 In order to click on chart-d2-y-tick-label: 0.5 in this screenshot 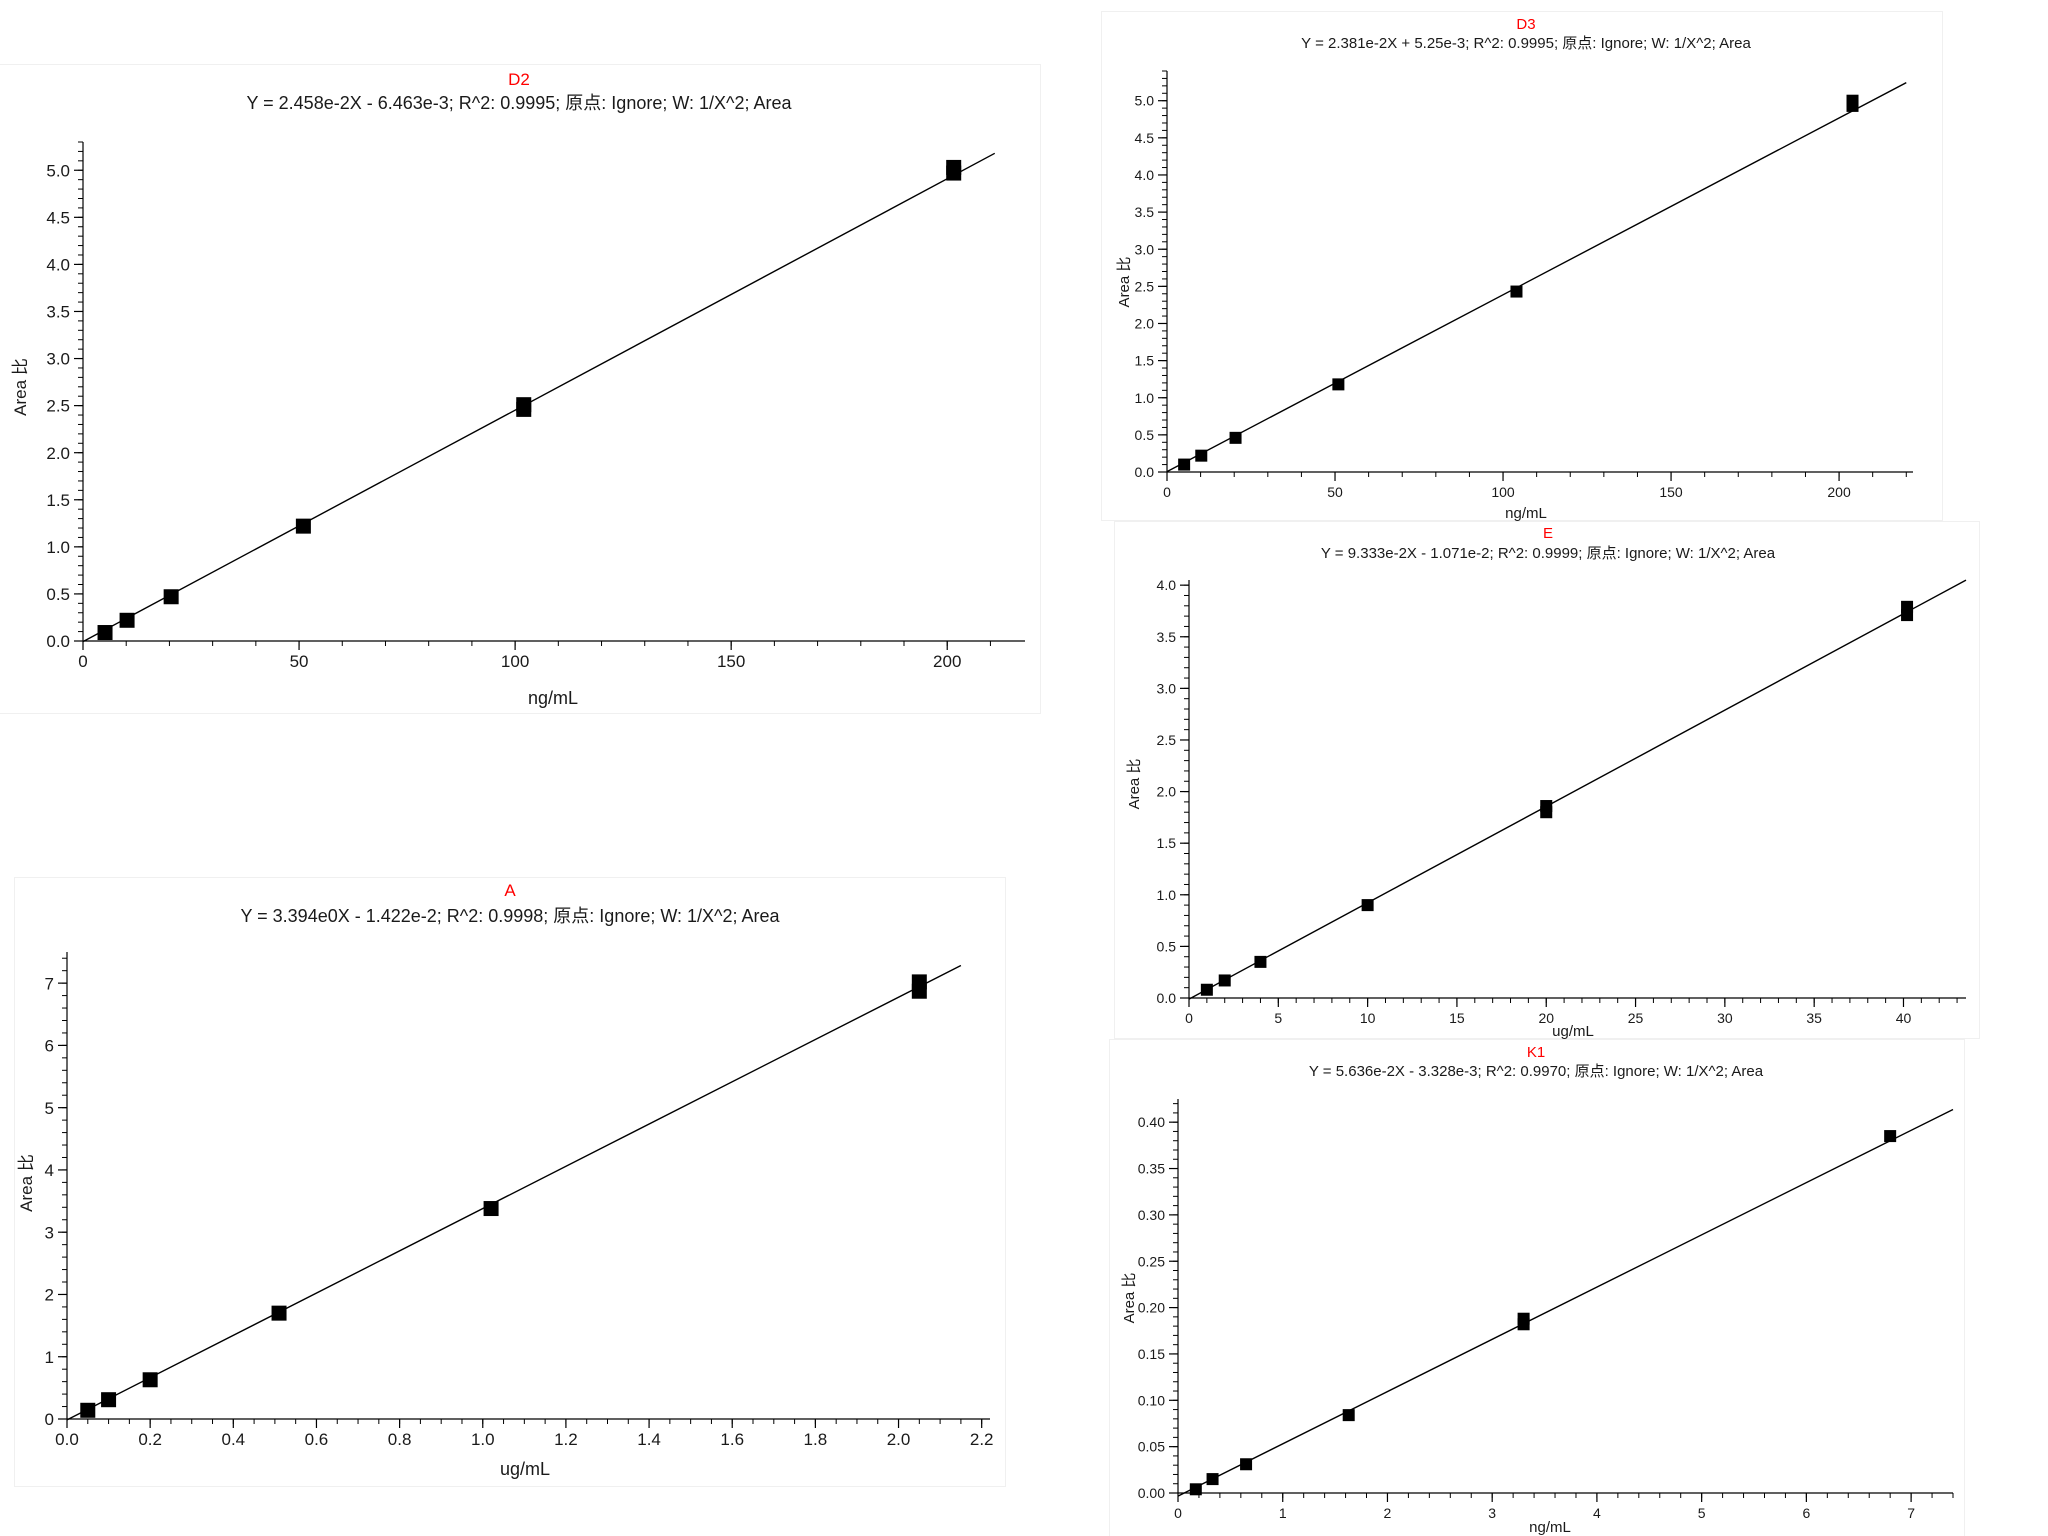, I will do `click(58, 594)`.